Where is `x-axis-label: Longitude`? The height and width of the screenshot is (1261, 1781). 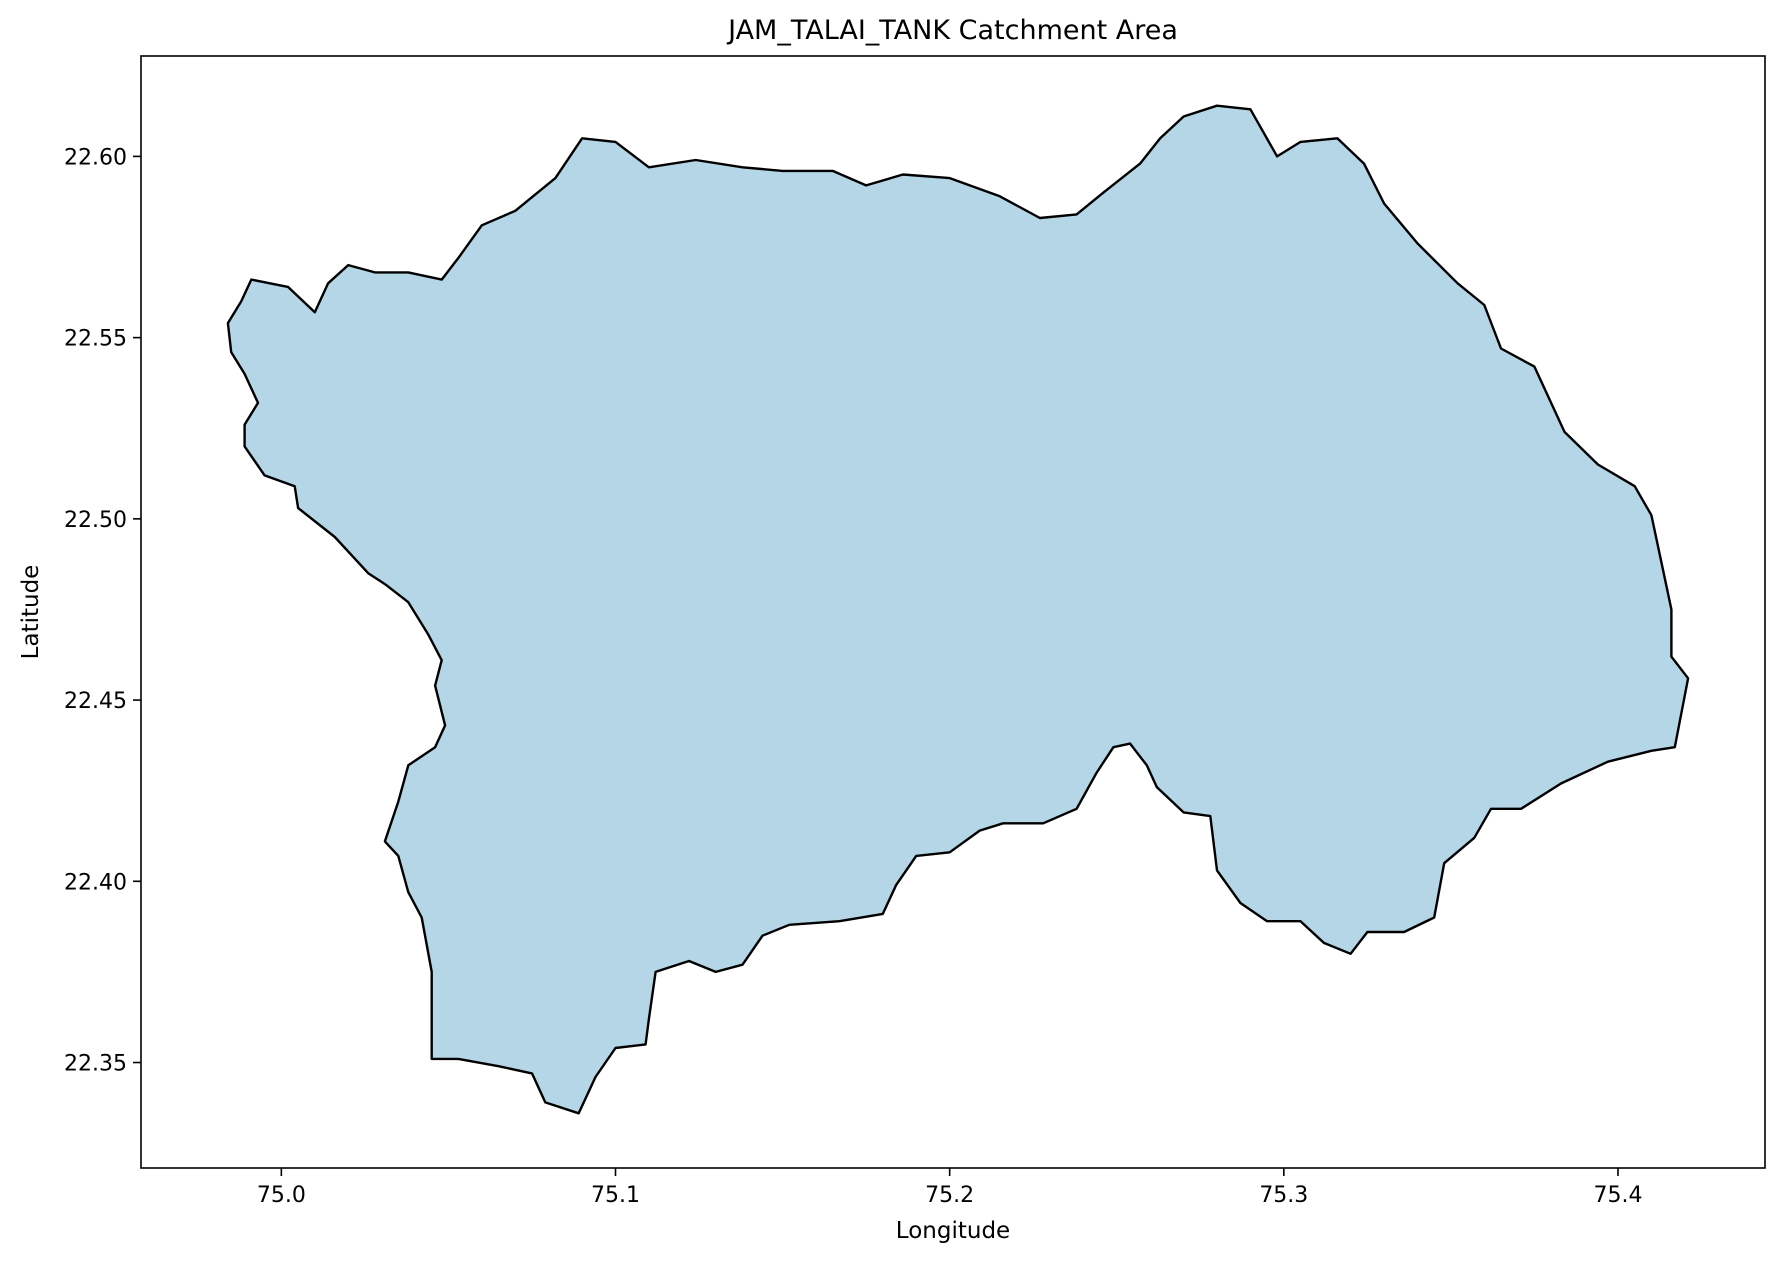
x-axis-label: Longitude is located at coordinates (953, 1231).